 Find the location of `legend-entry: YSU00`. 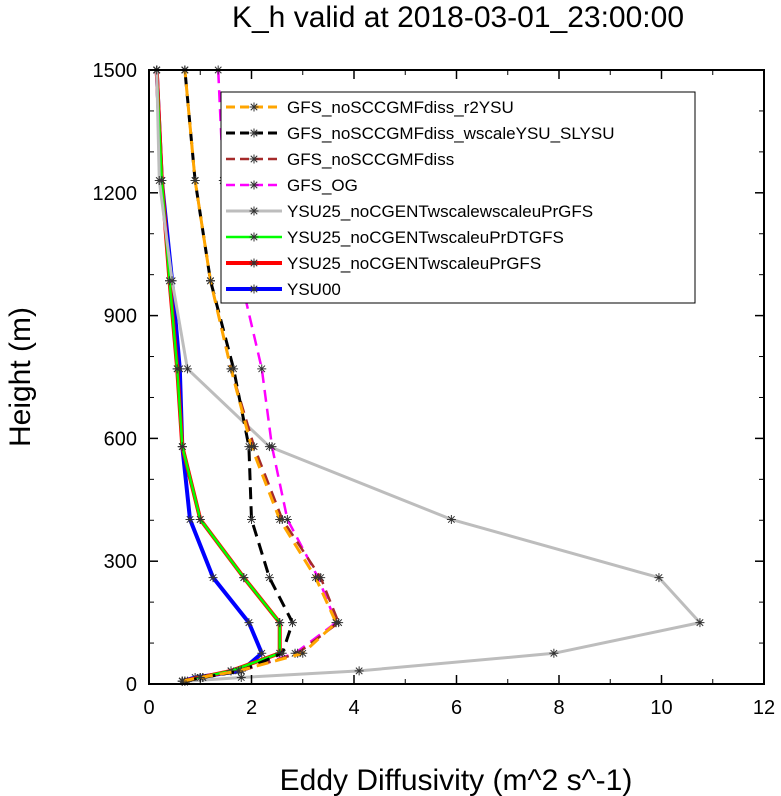

legend-entry: YSU00 is located at coordinates (283, 289).